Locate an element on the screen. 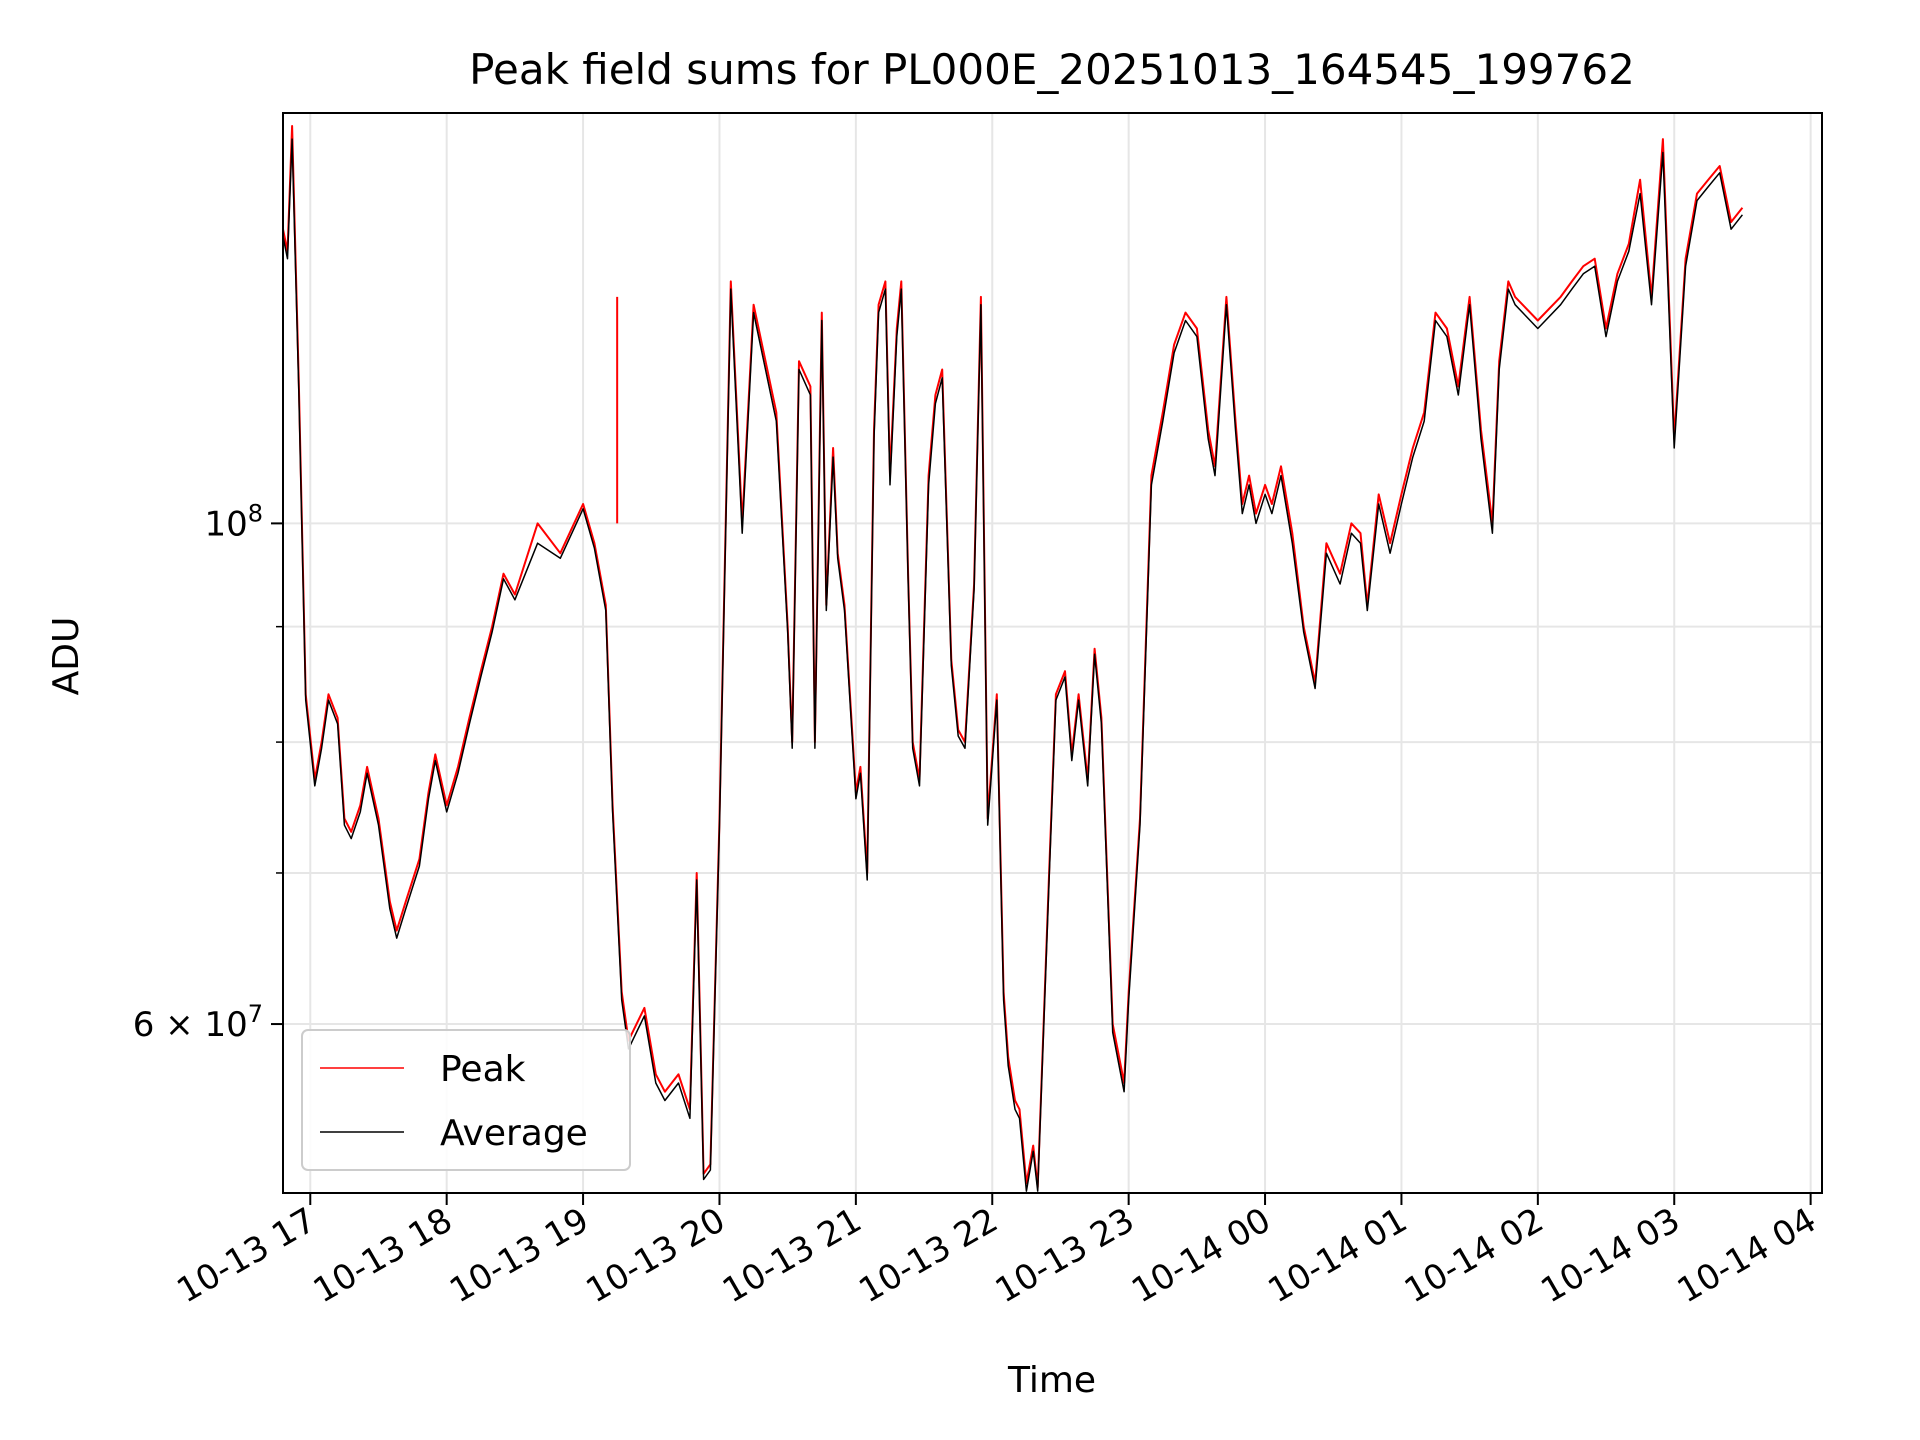 Image resolution: width=1920 pixels, height=1440 pixels. y-tick-label: 108 is located at coordinates (233, 521).